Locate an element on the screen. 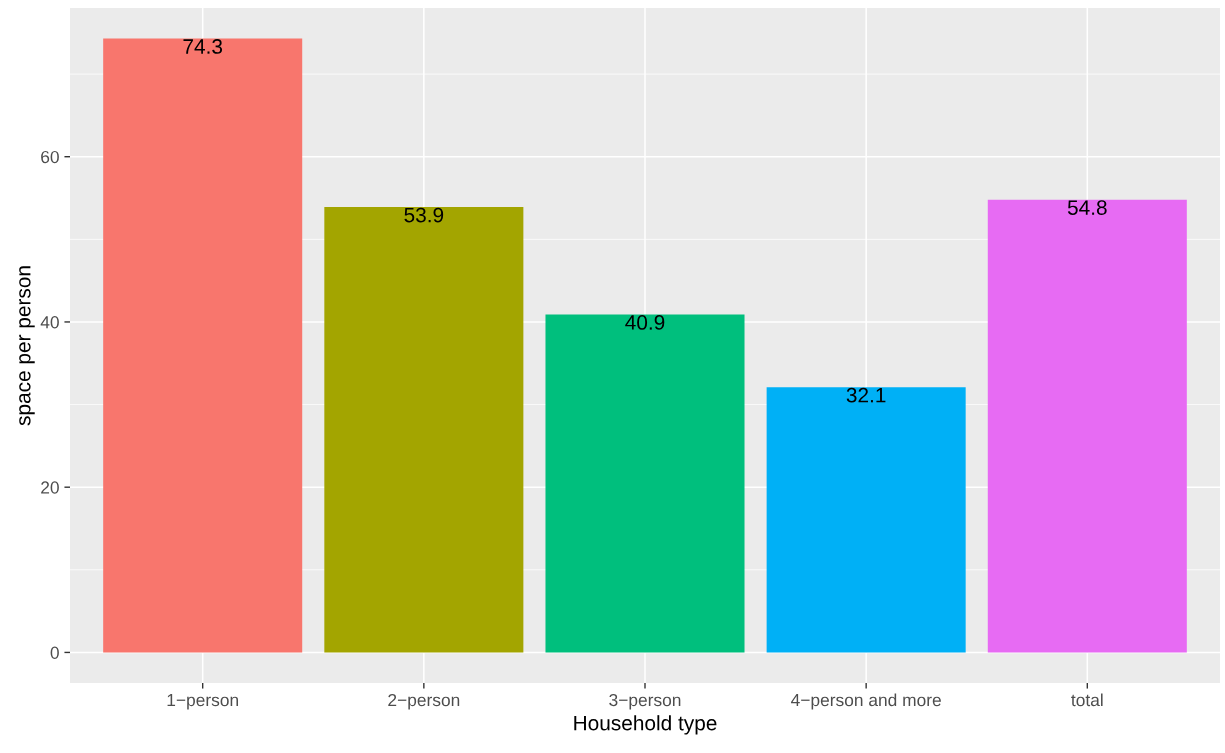  y-tick-label: 20 is located at coordinates (50, 487).